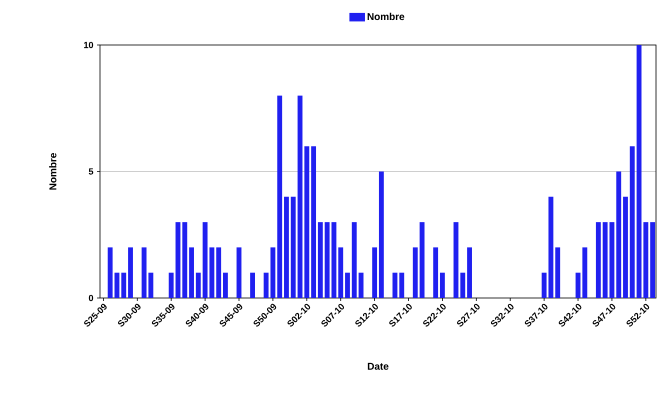 The image size is (671, 414). I want to click on x-axis-title: Date, so click(378, 366).